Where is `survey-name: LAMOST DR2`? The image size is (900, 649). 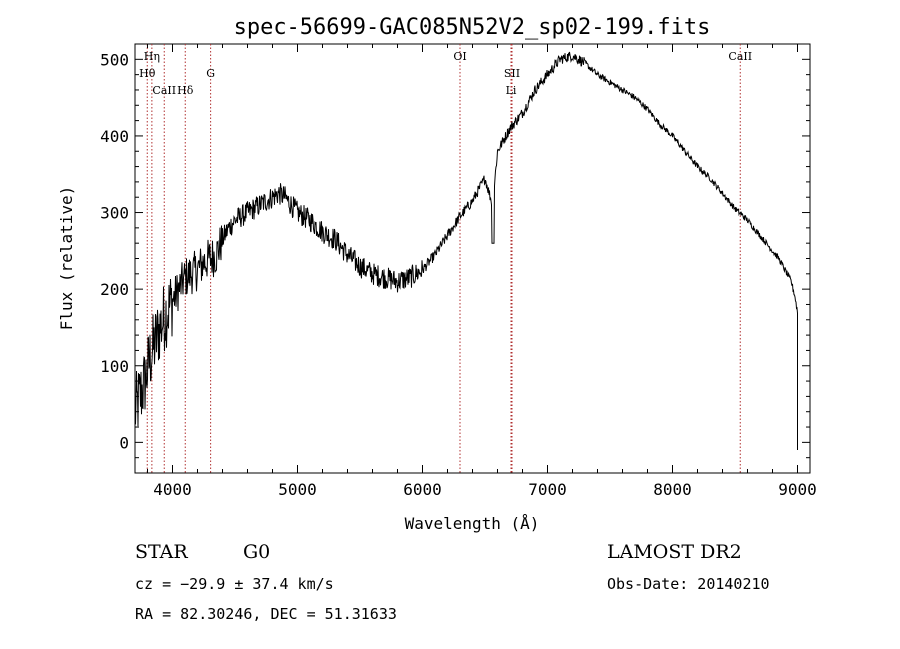
survey-name: LAMOST DR2 is located at coordinates (674, 552).